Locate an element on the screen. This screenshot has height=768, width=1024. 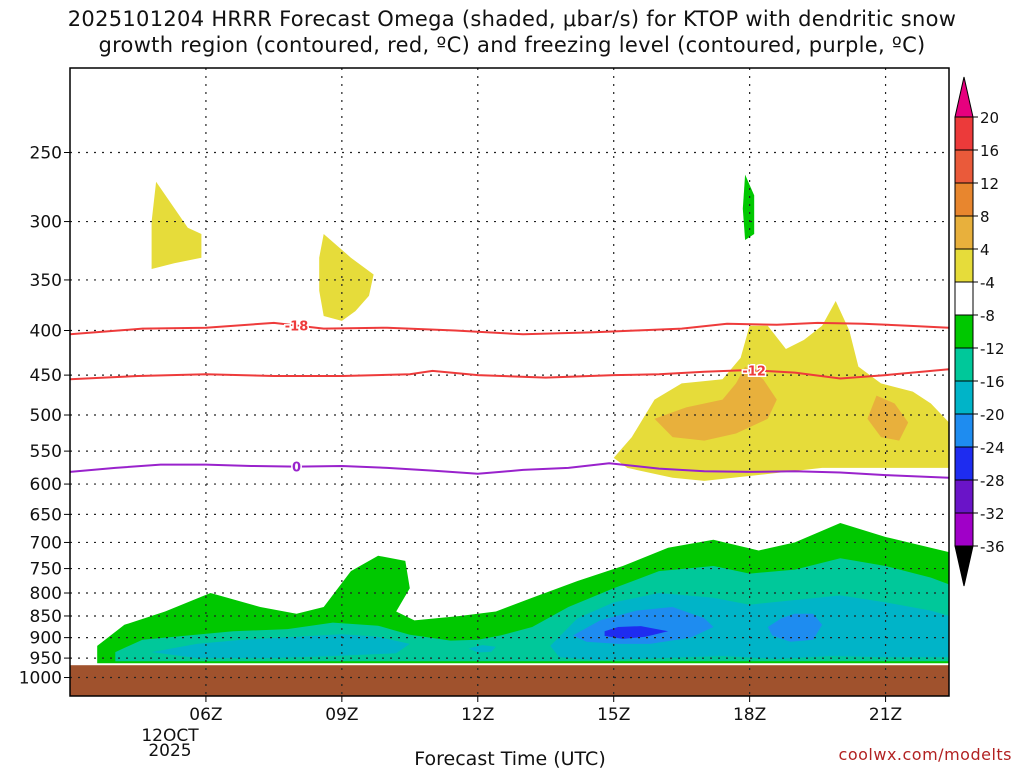
y-tick-label: 500 is located at coordinates (46, 416).